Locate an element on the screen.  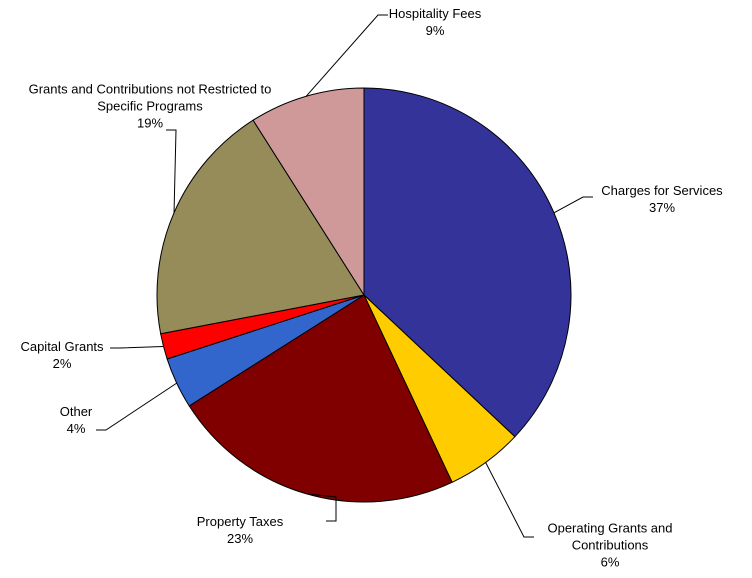
percent-label: 9% is located at coordinates (435, 30).